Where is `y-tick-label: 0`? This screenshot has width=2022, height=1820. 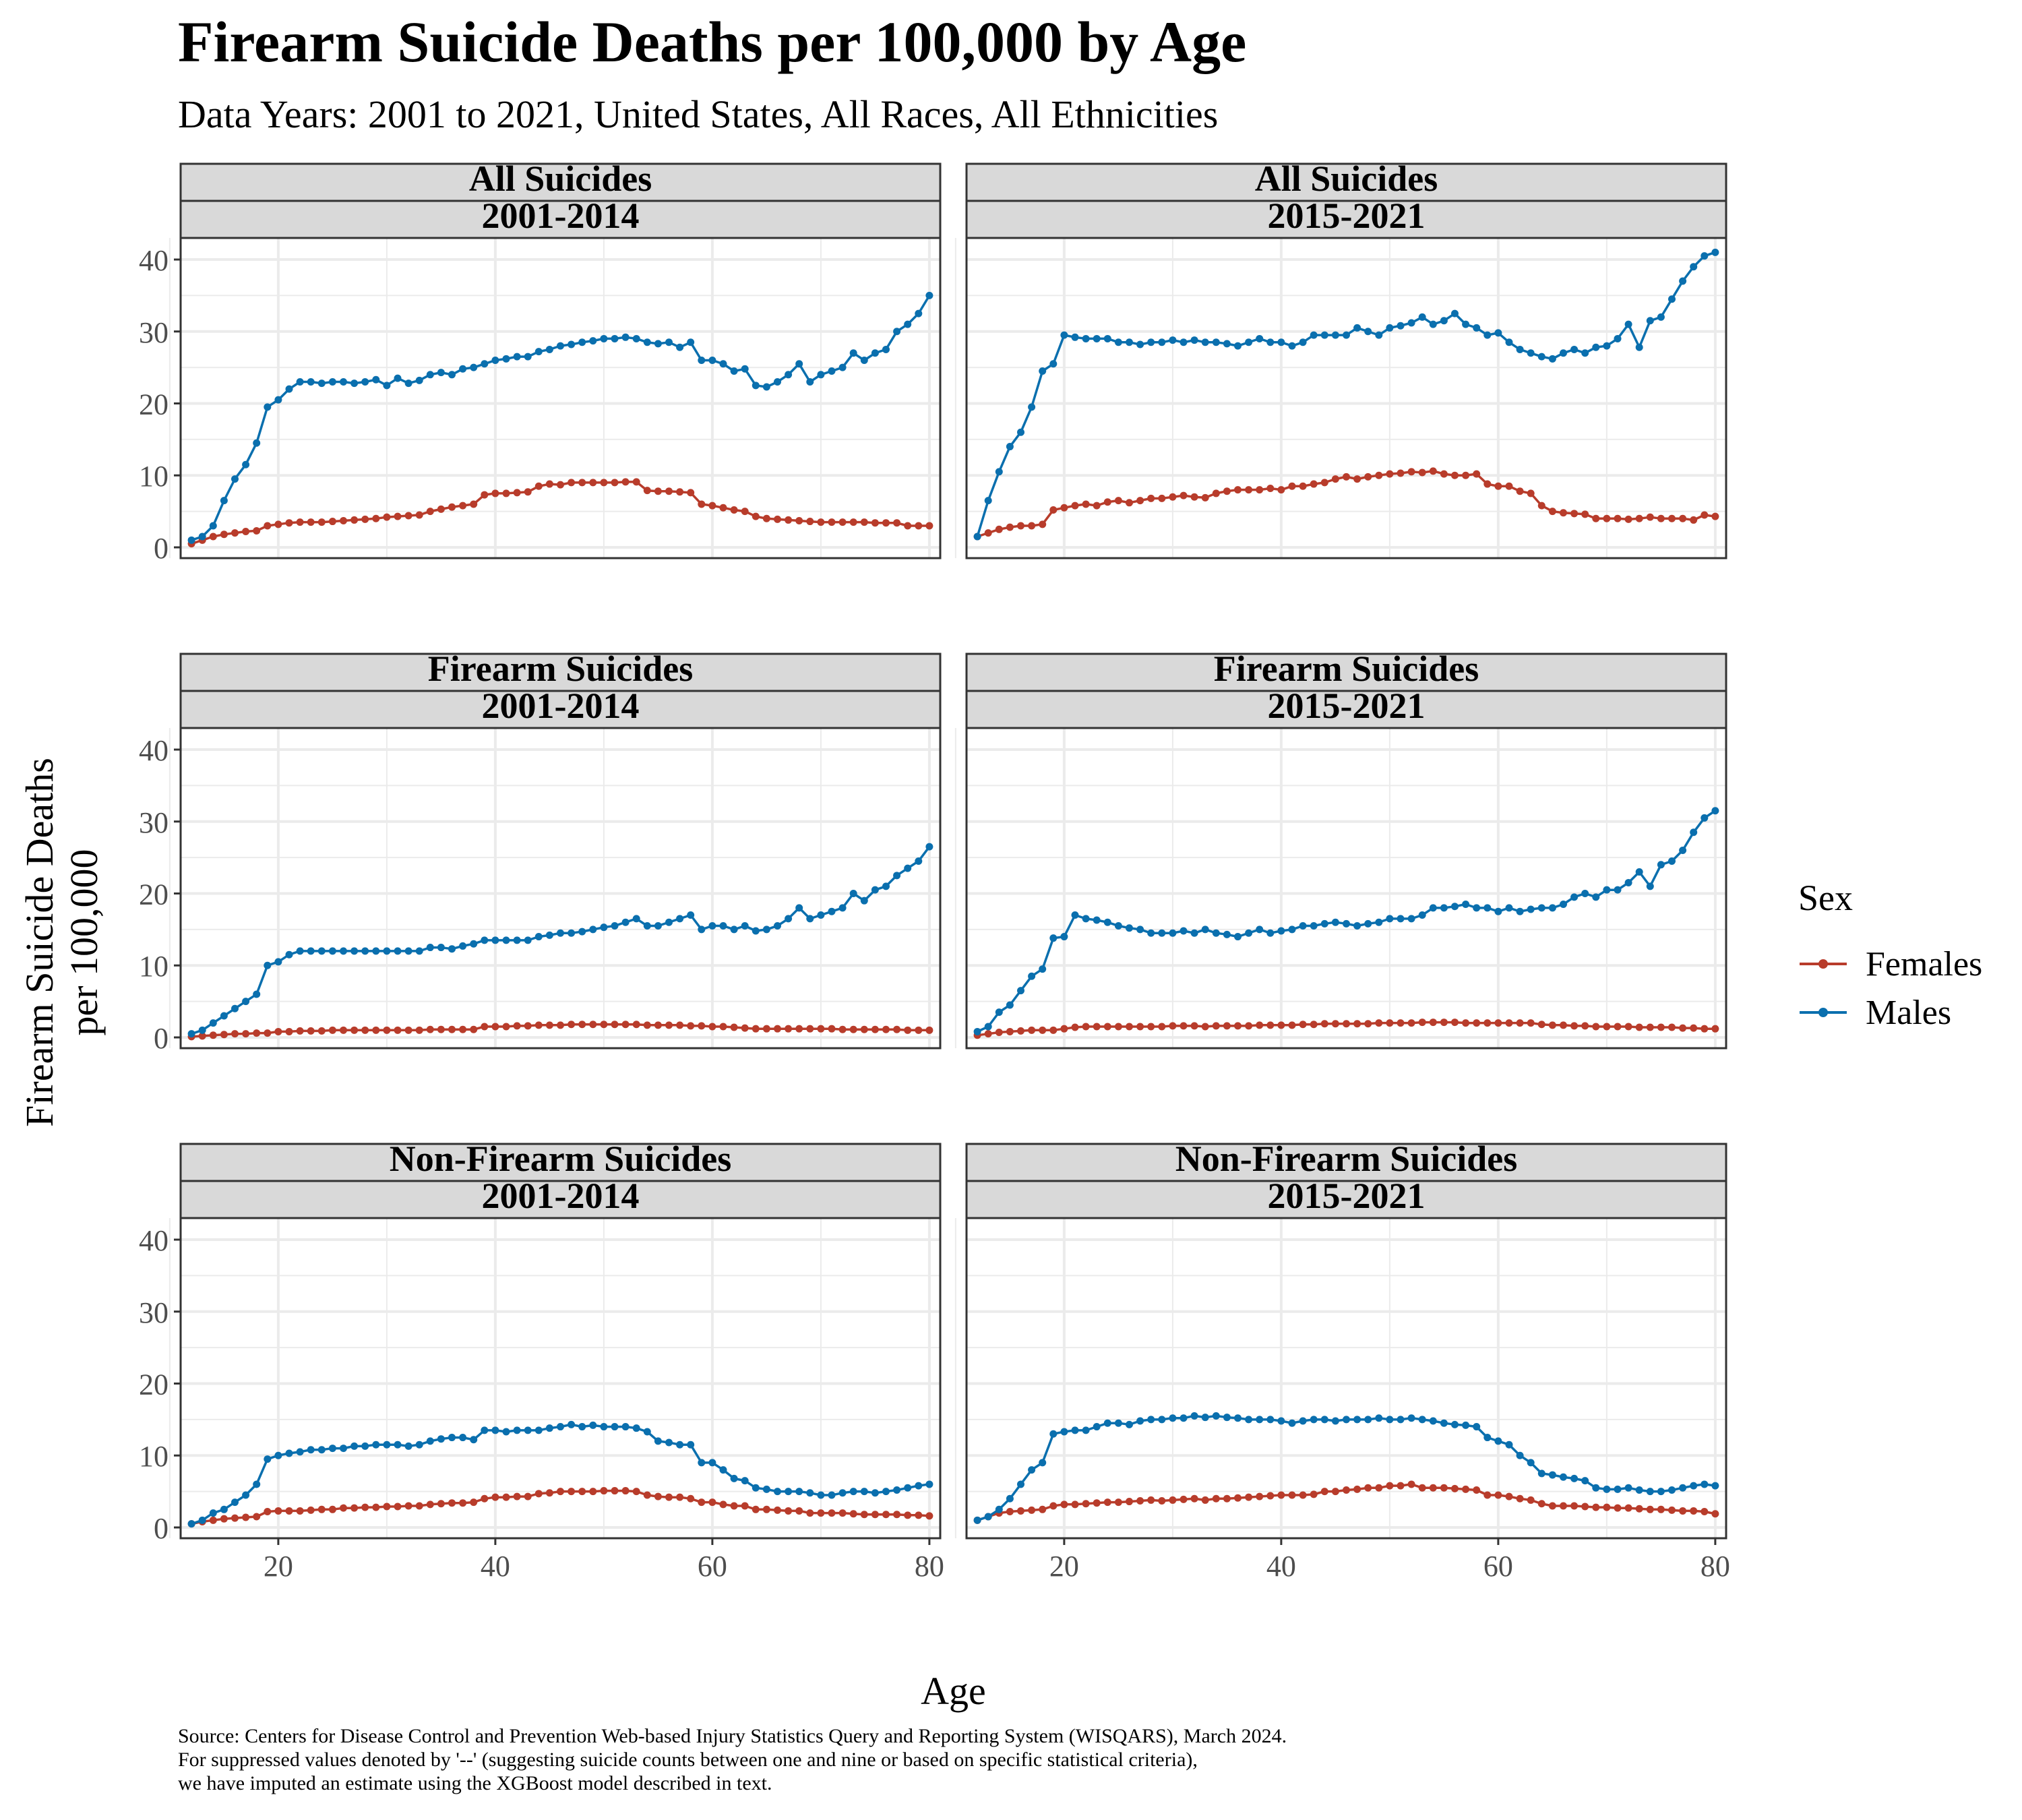
y-tick-label: 0 is located at coordinates (161, 1528).